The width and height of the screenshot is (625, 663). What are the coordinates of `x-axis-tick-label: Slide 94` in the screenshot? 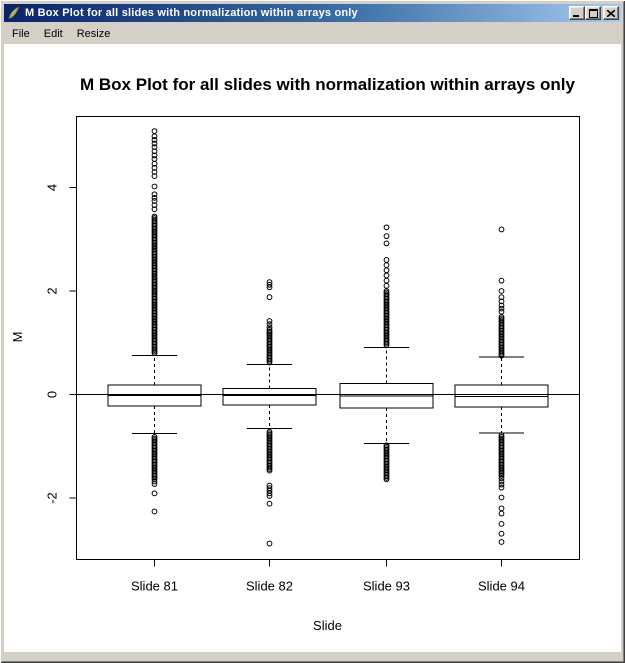 It's located at (501, 586).